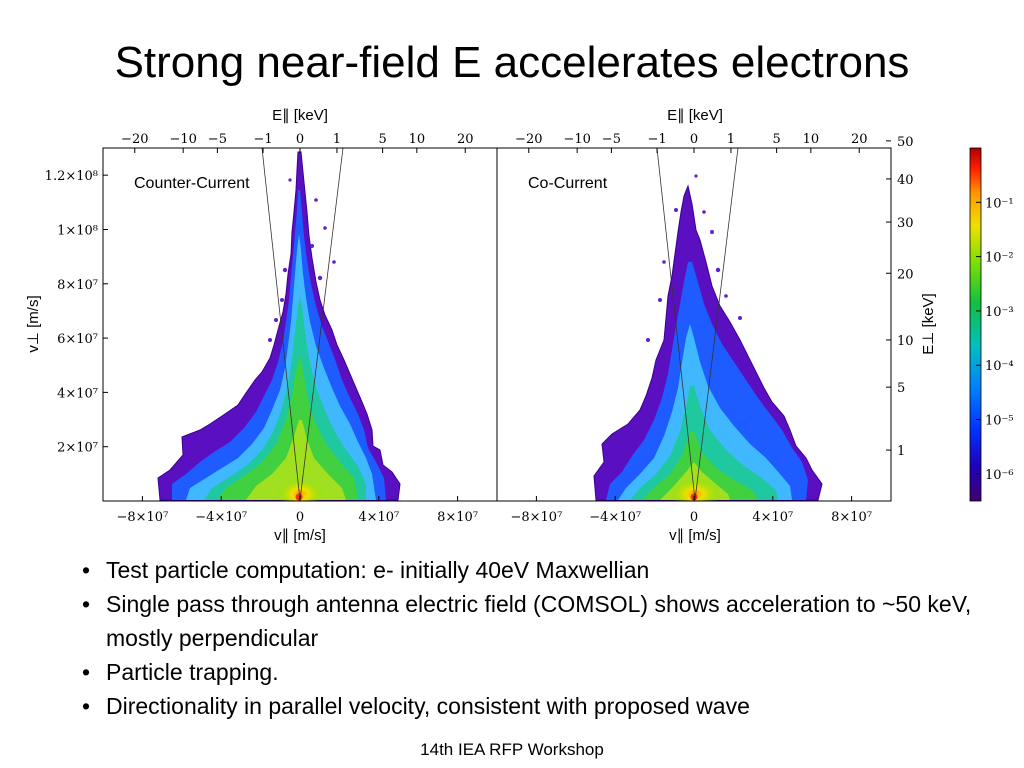 The width and height of the screenshot is (1024, 768). What do you see at coordinates (695, 535) in the screenshot?
I see `bottom-axis-label-right: v∥ [m/s]` at bounding box center [695, 535].